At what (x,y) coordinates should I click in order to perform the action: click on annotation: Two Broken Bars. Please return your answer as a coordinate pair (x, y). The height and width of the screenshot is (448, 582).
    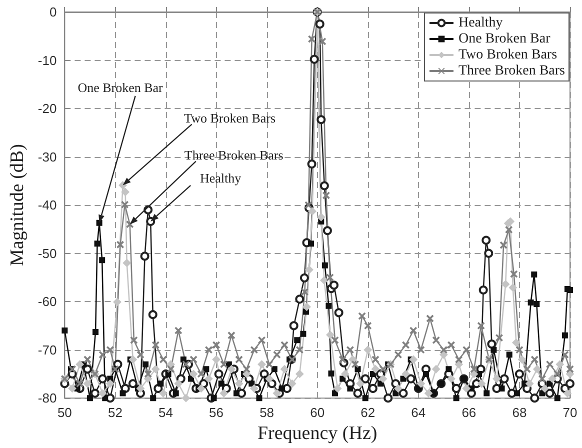
    Looking at the image, I should click on (230, 118).